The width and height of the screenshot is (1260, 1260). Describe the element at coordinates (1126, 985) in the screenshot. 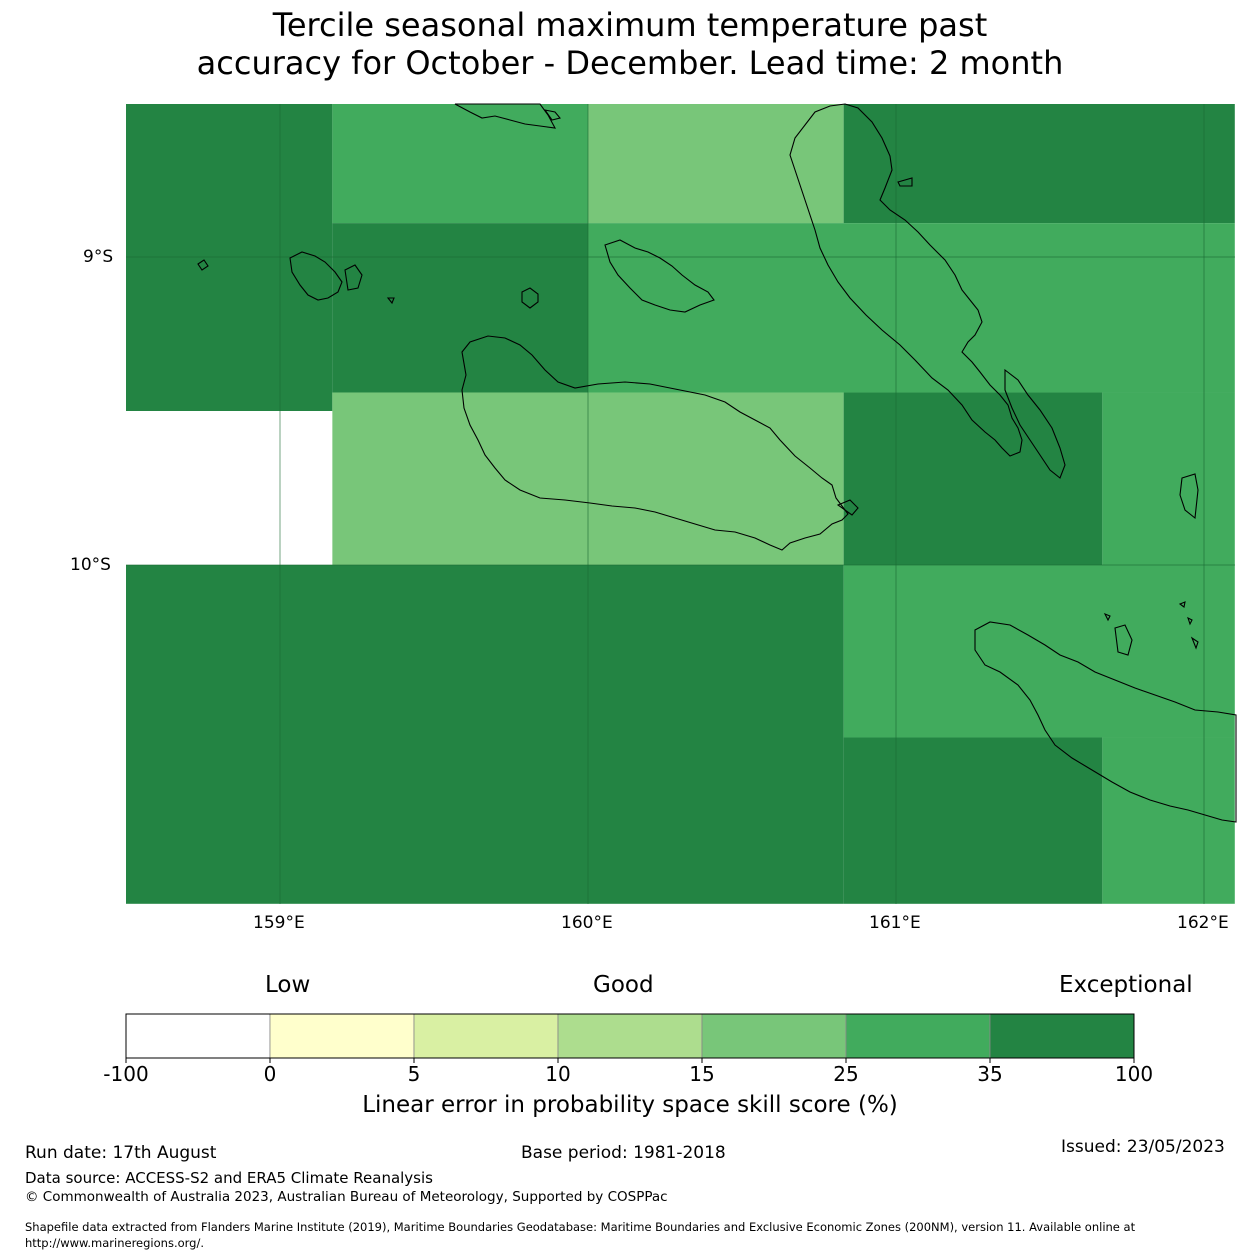

I see `legend-category-exceptional: Exceptional` at that location.